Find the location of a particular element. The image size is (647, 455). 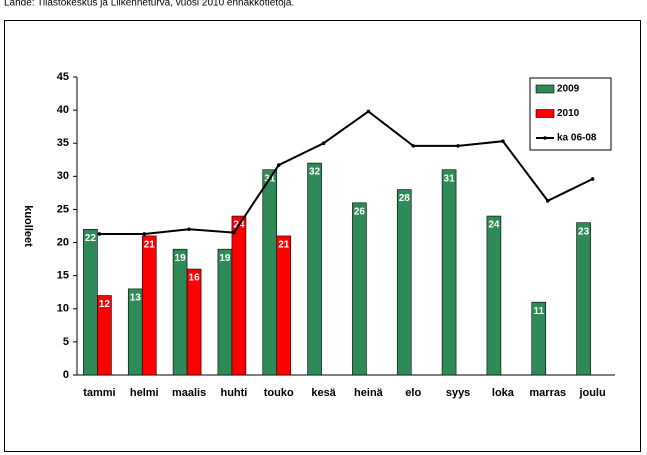

x-tick-label: tammi is located at coordinates (99, 393).